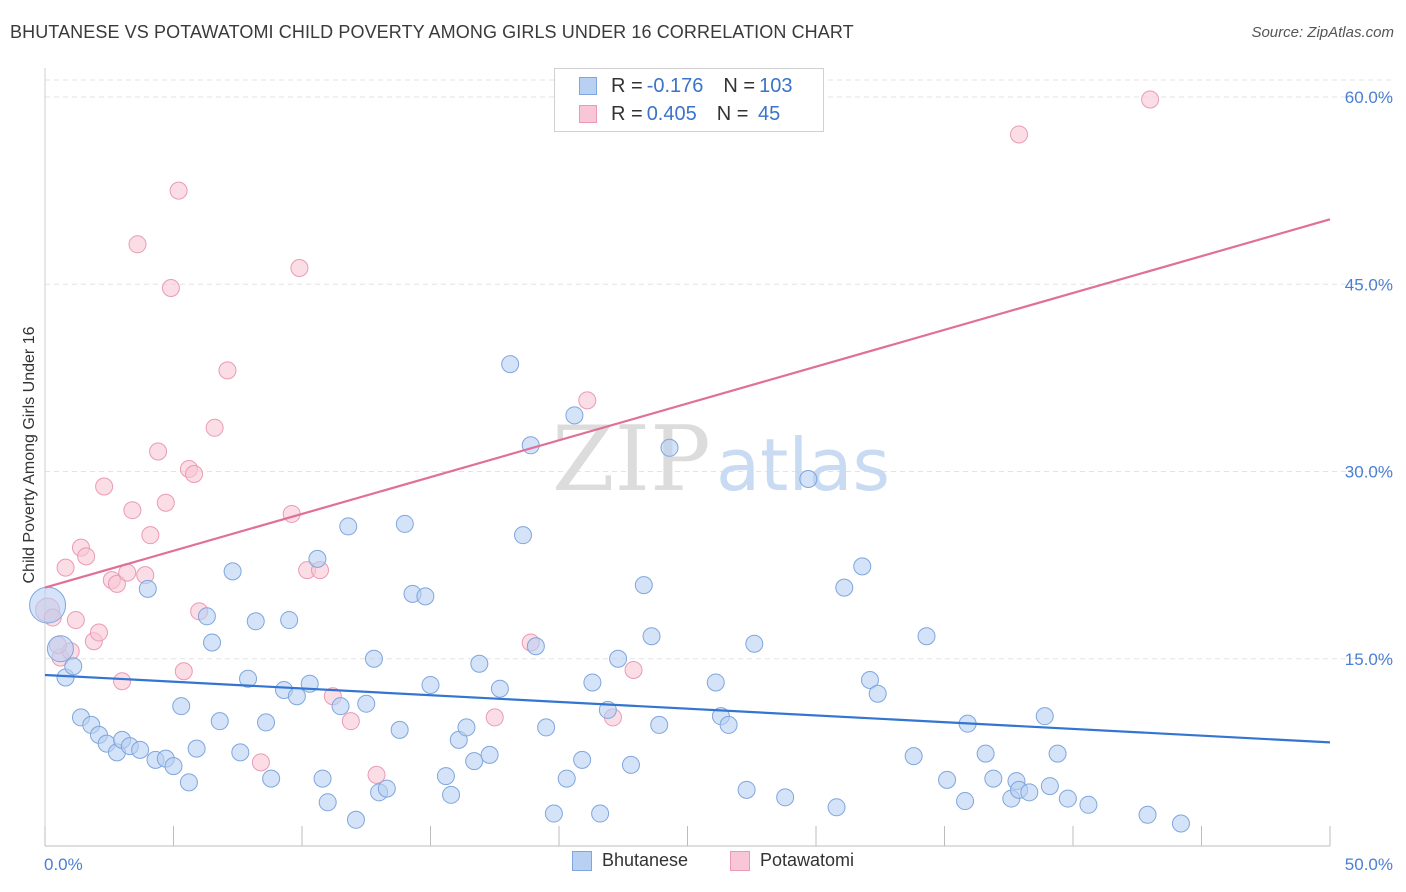 The width and height of the screenshot is (1406, 892). Describe the element at coordinates (1369, 659) in the screenshot. I see `y-tick-label: 15.0%` at that location.